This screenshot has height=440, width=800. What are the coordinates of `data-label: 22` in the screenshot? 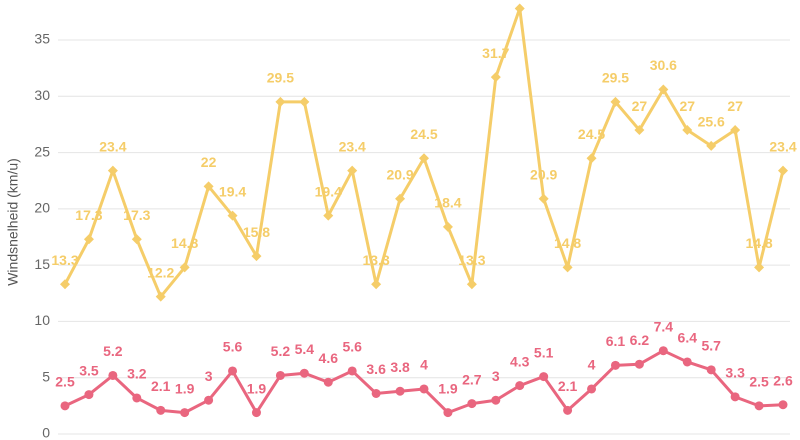 It's located at (209, 162).